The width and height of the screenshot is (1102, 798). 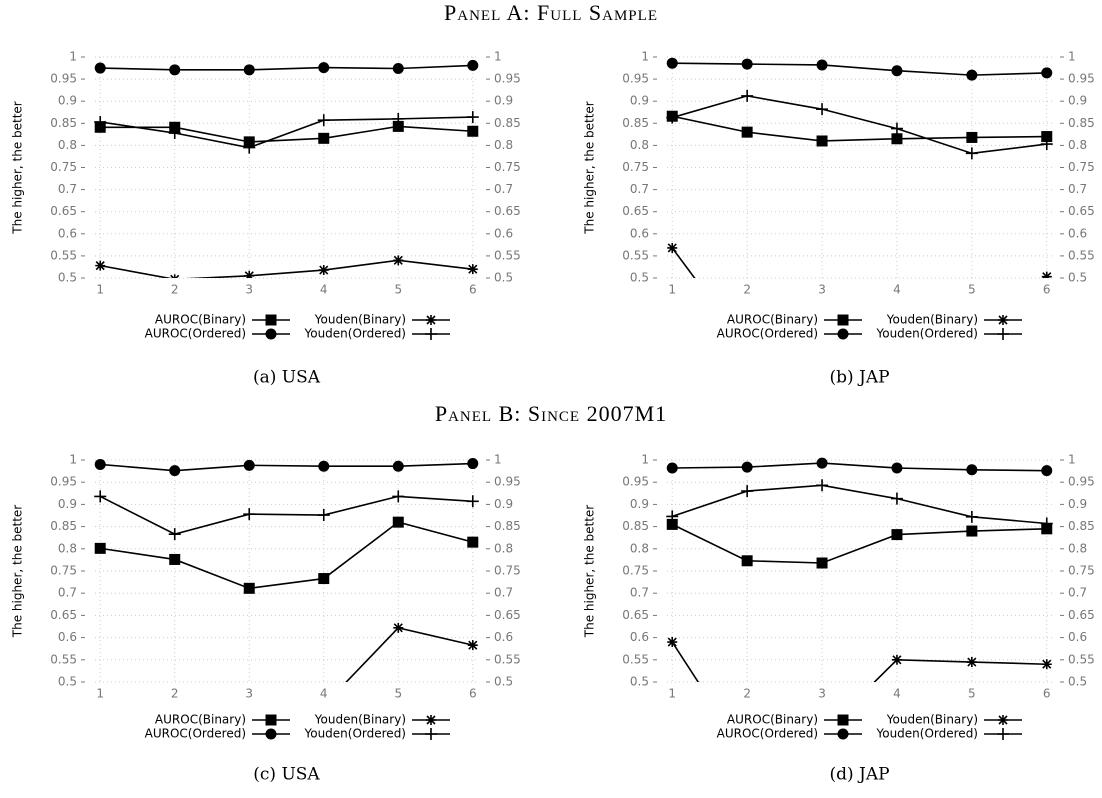 I want to click on y2-tick-label: 0.5, so click(x=503, y=682).